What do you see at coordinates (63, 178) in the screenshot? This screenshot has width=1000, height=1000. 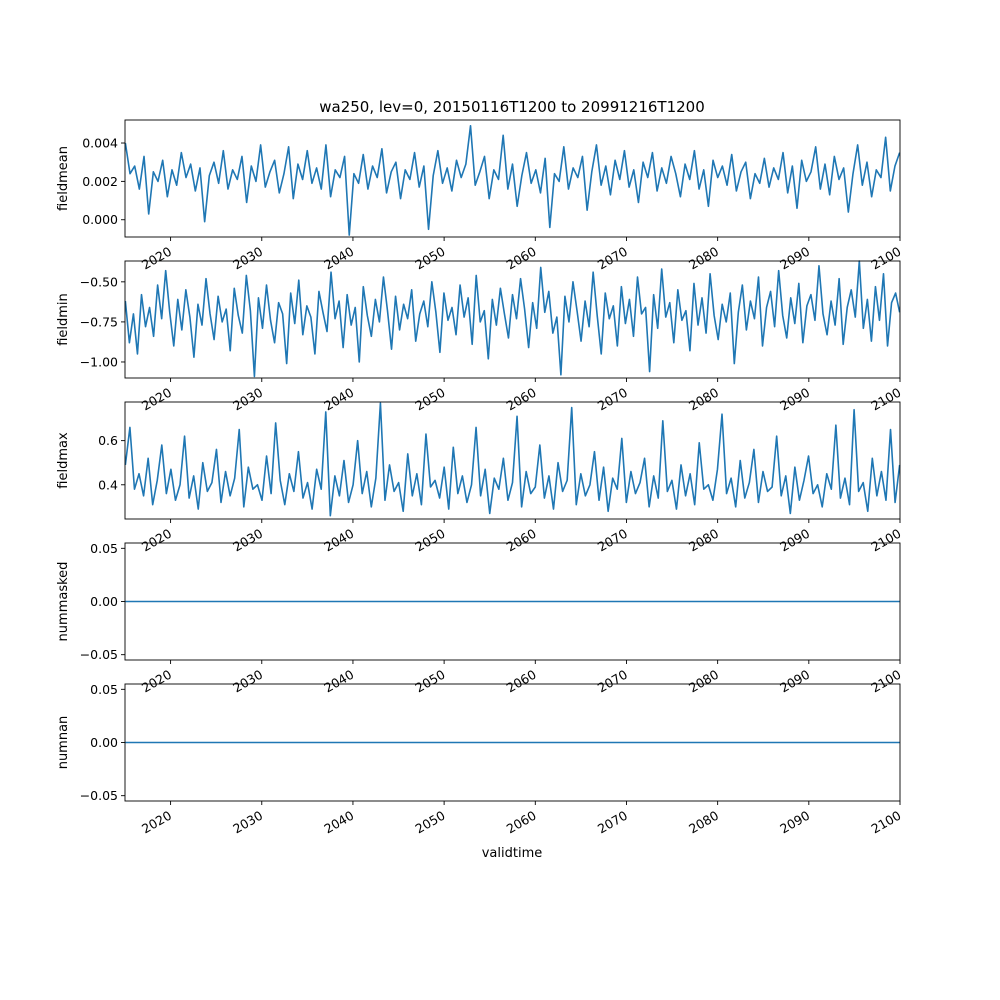 I see `y-axis-label: fieldmean` at bounding box center [63, 178].